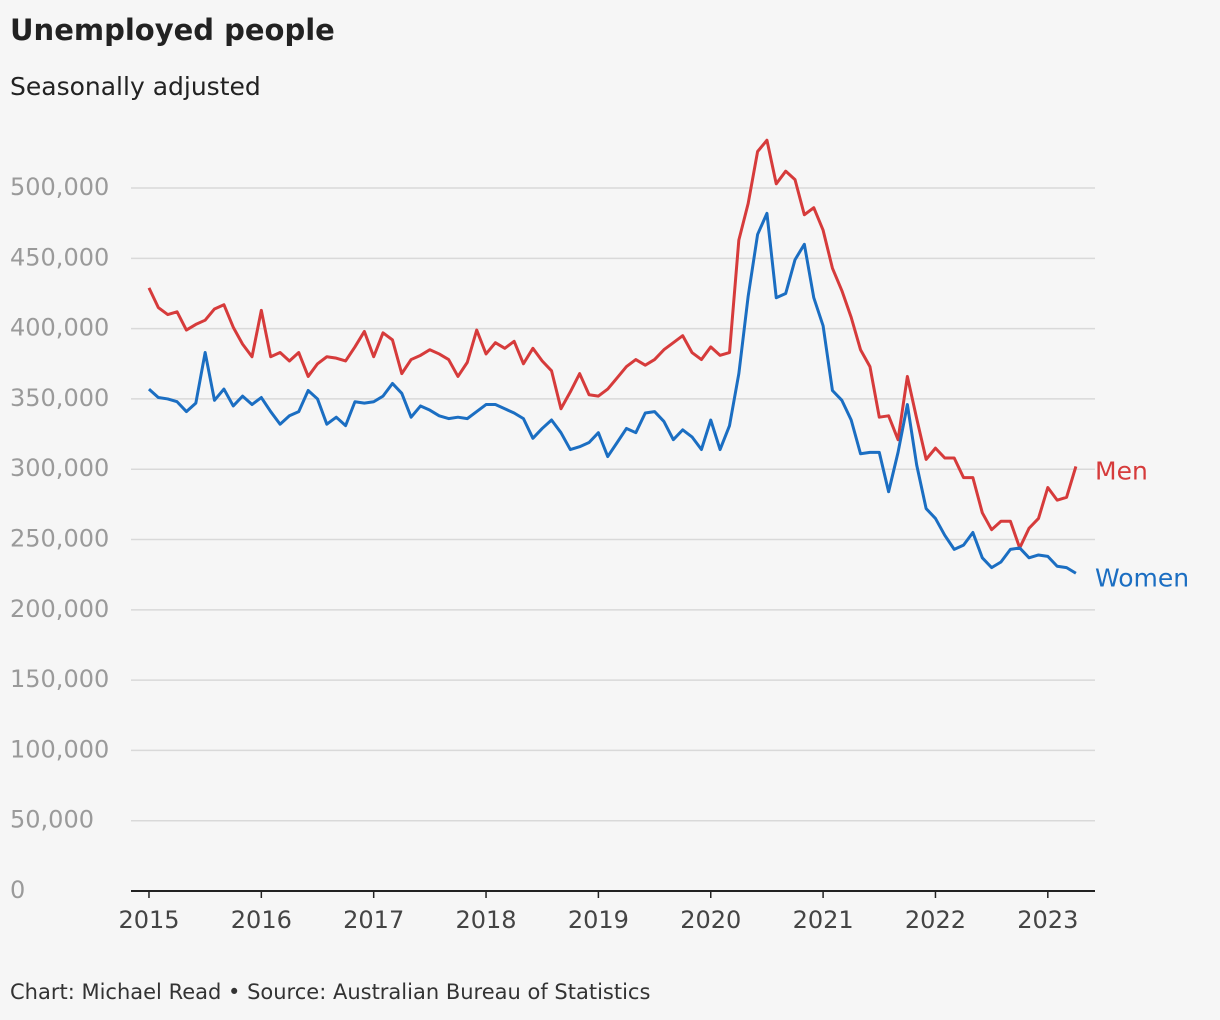  Describe the element at coordinates (59, 749) in the screenshot. I see `y-tick-label: 100,000` at that location.